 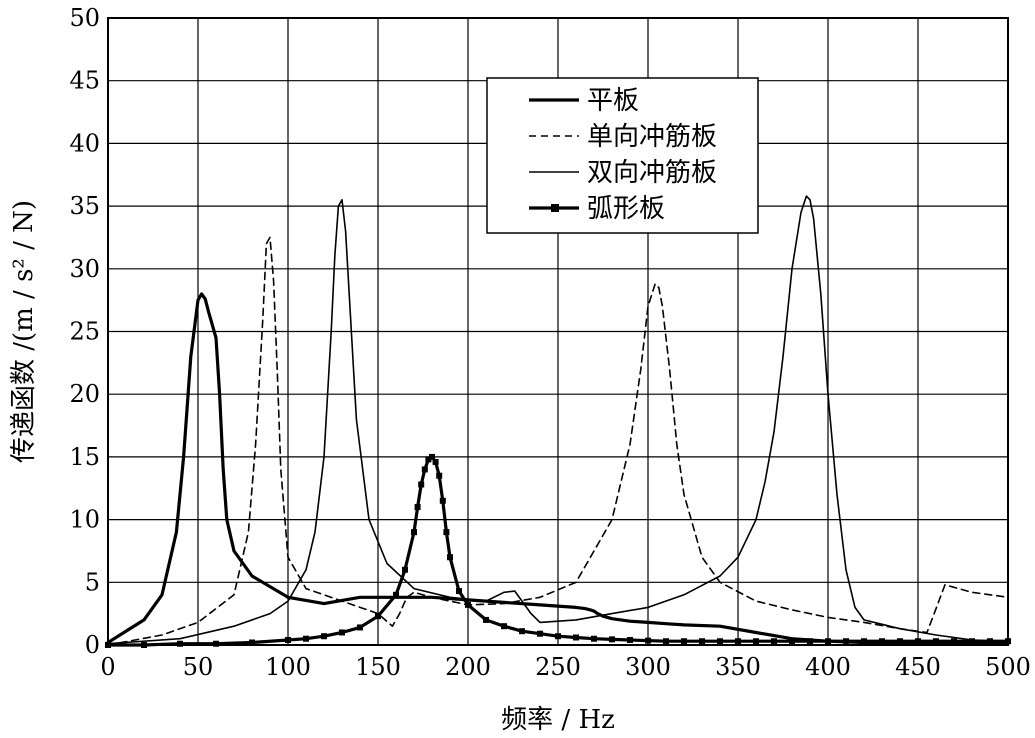 What do you see at coordinates (92, 582) in the screenshot?
I see `y-tick-label: 5` at bounding box center [92, 582].